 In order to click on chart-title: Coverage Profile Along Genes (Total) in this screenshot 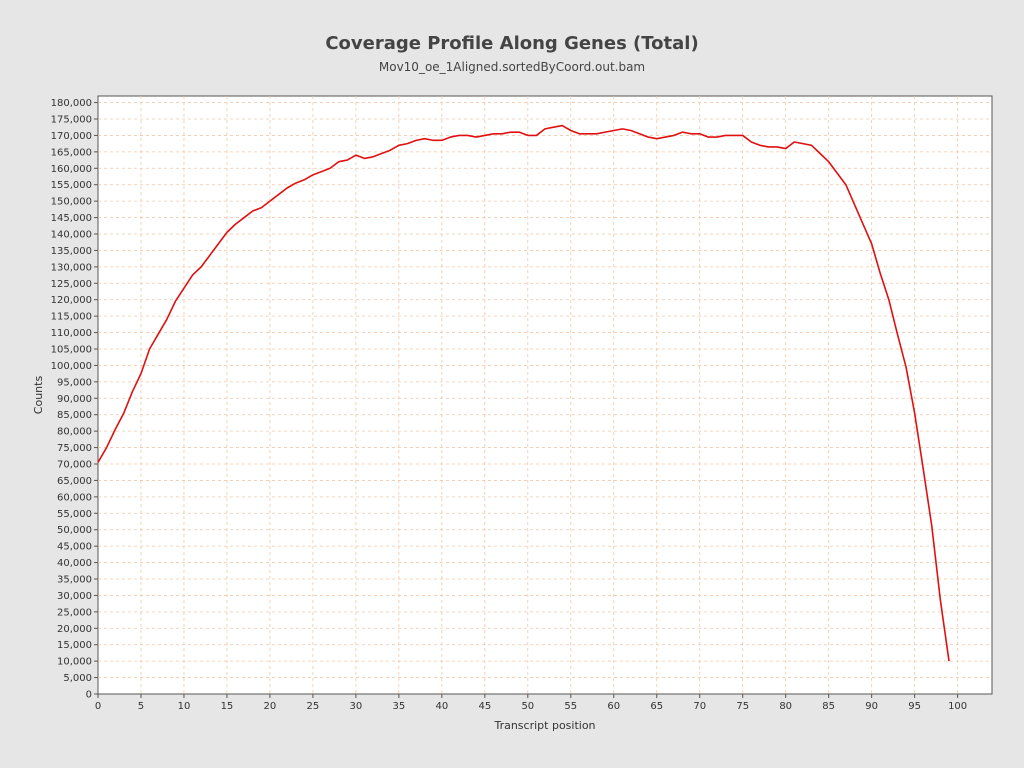, I will do `click(511, 43)`.